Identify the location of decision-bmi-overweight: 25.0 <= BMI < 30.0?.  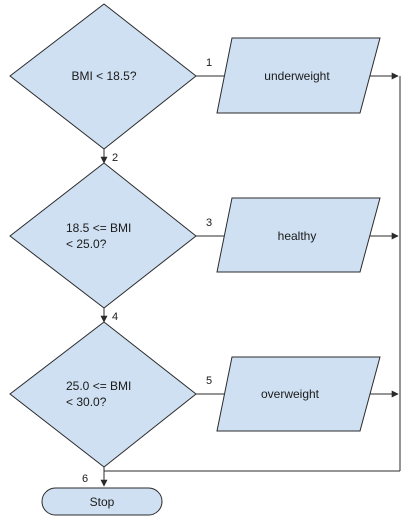
(103, 394).